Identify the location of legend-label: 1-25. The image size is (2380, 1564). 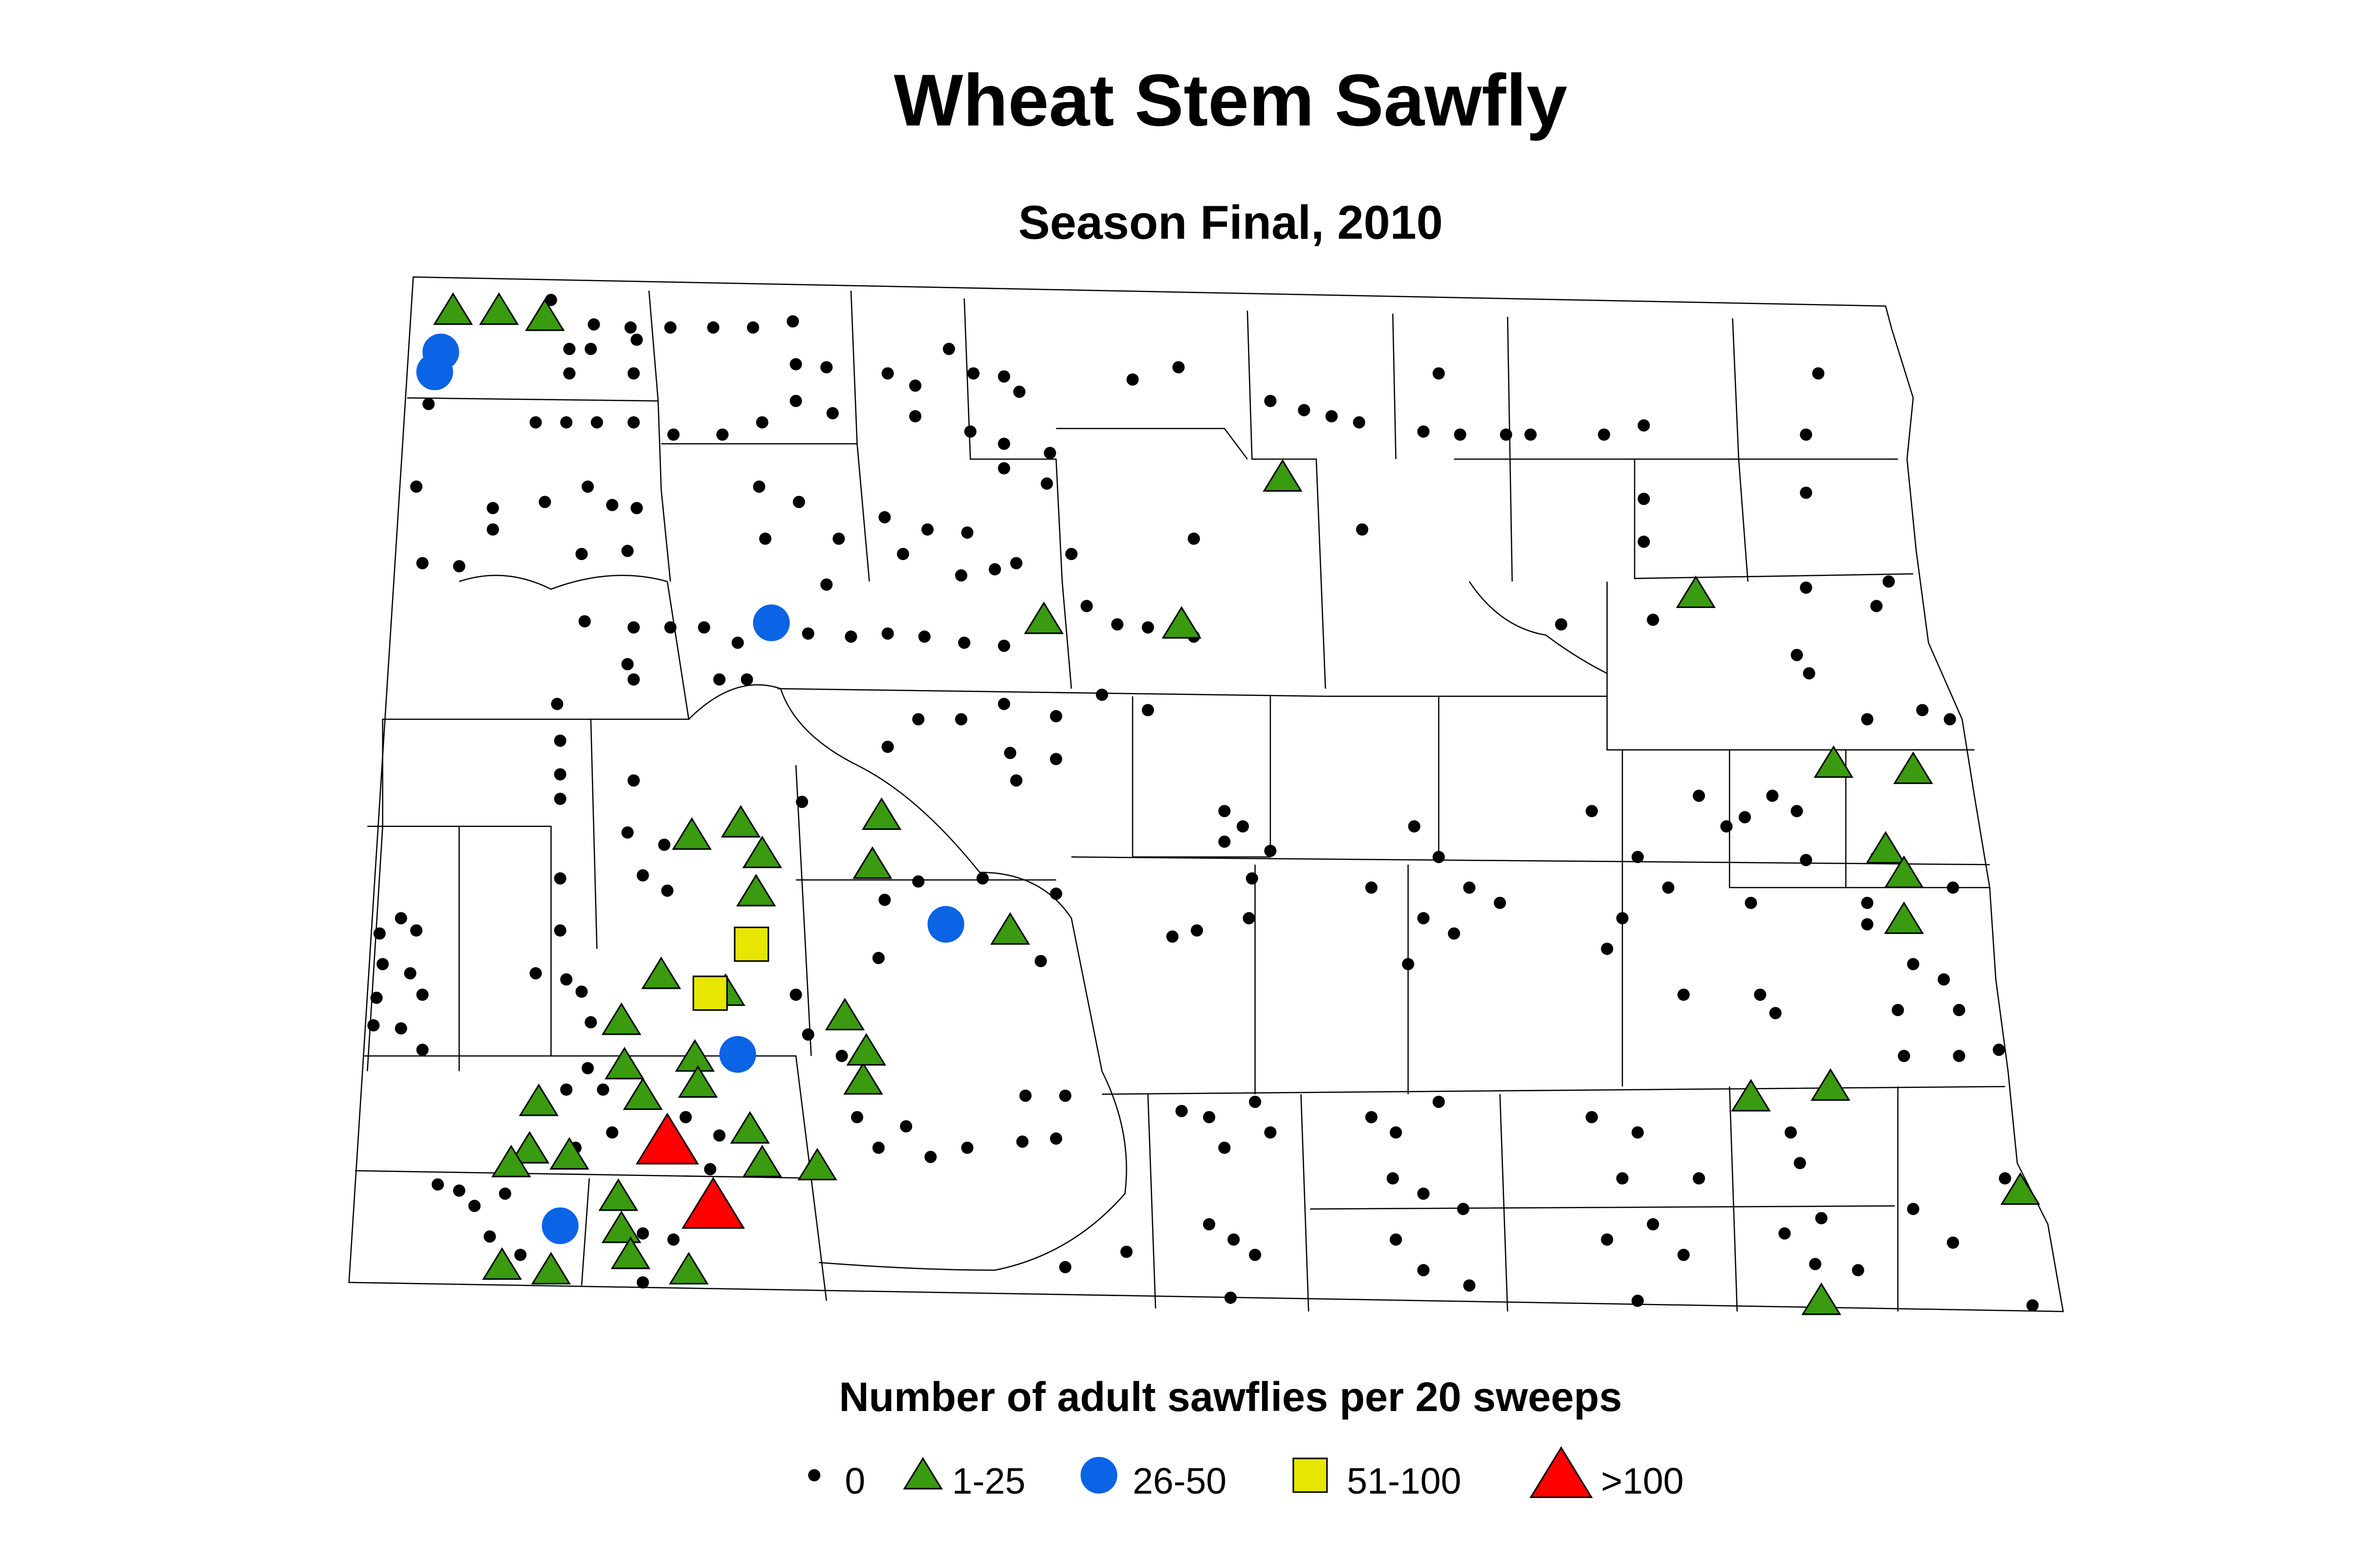
(989, 1481).